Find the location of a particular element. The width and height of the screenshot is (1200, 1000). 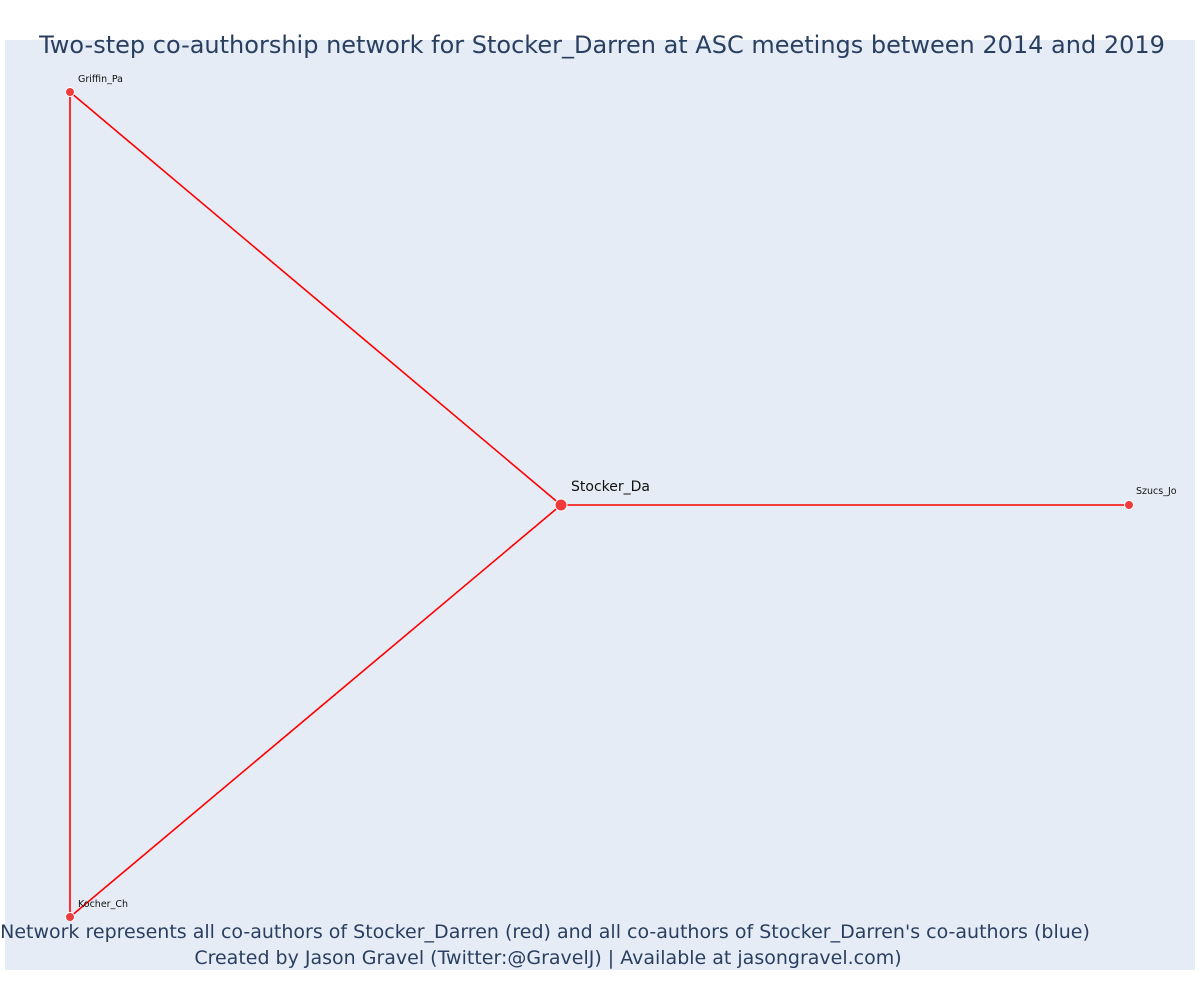

node-label-kocher_ch: Kocher_Ch is located at coordinates (103, 904).